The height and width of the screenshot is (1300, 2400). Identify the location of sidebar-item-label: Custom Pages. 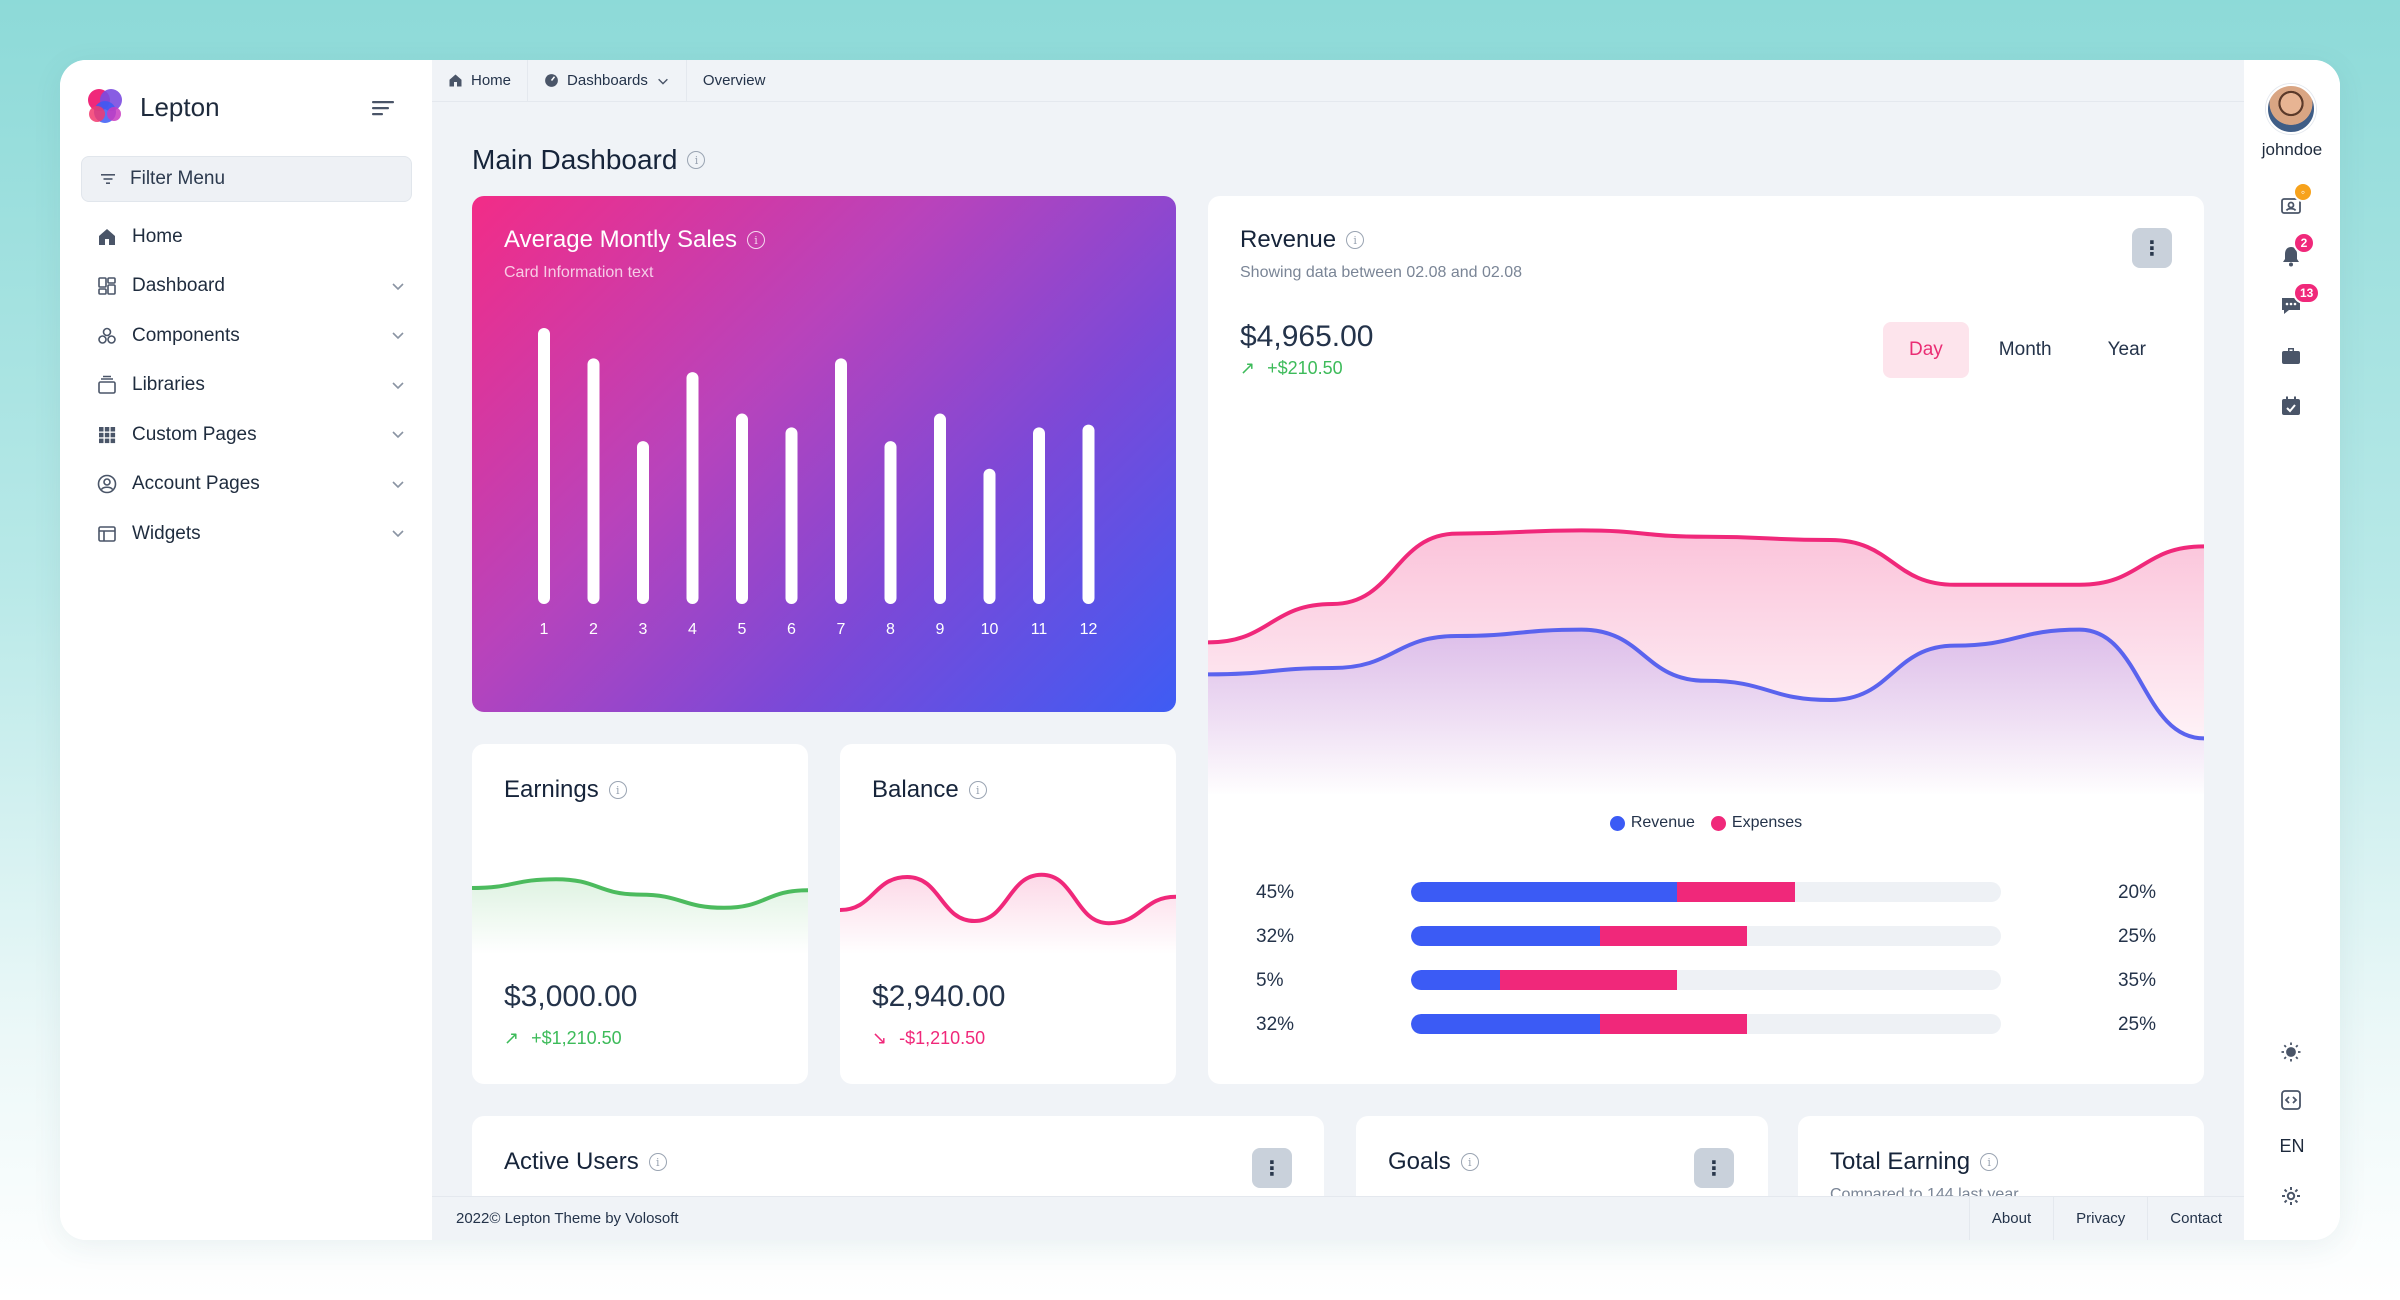
(194, 434).